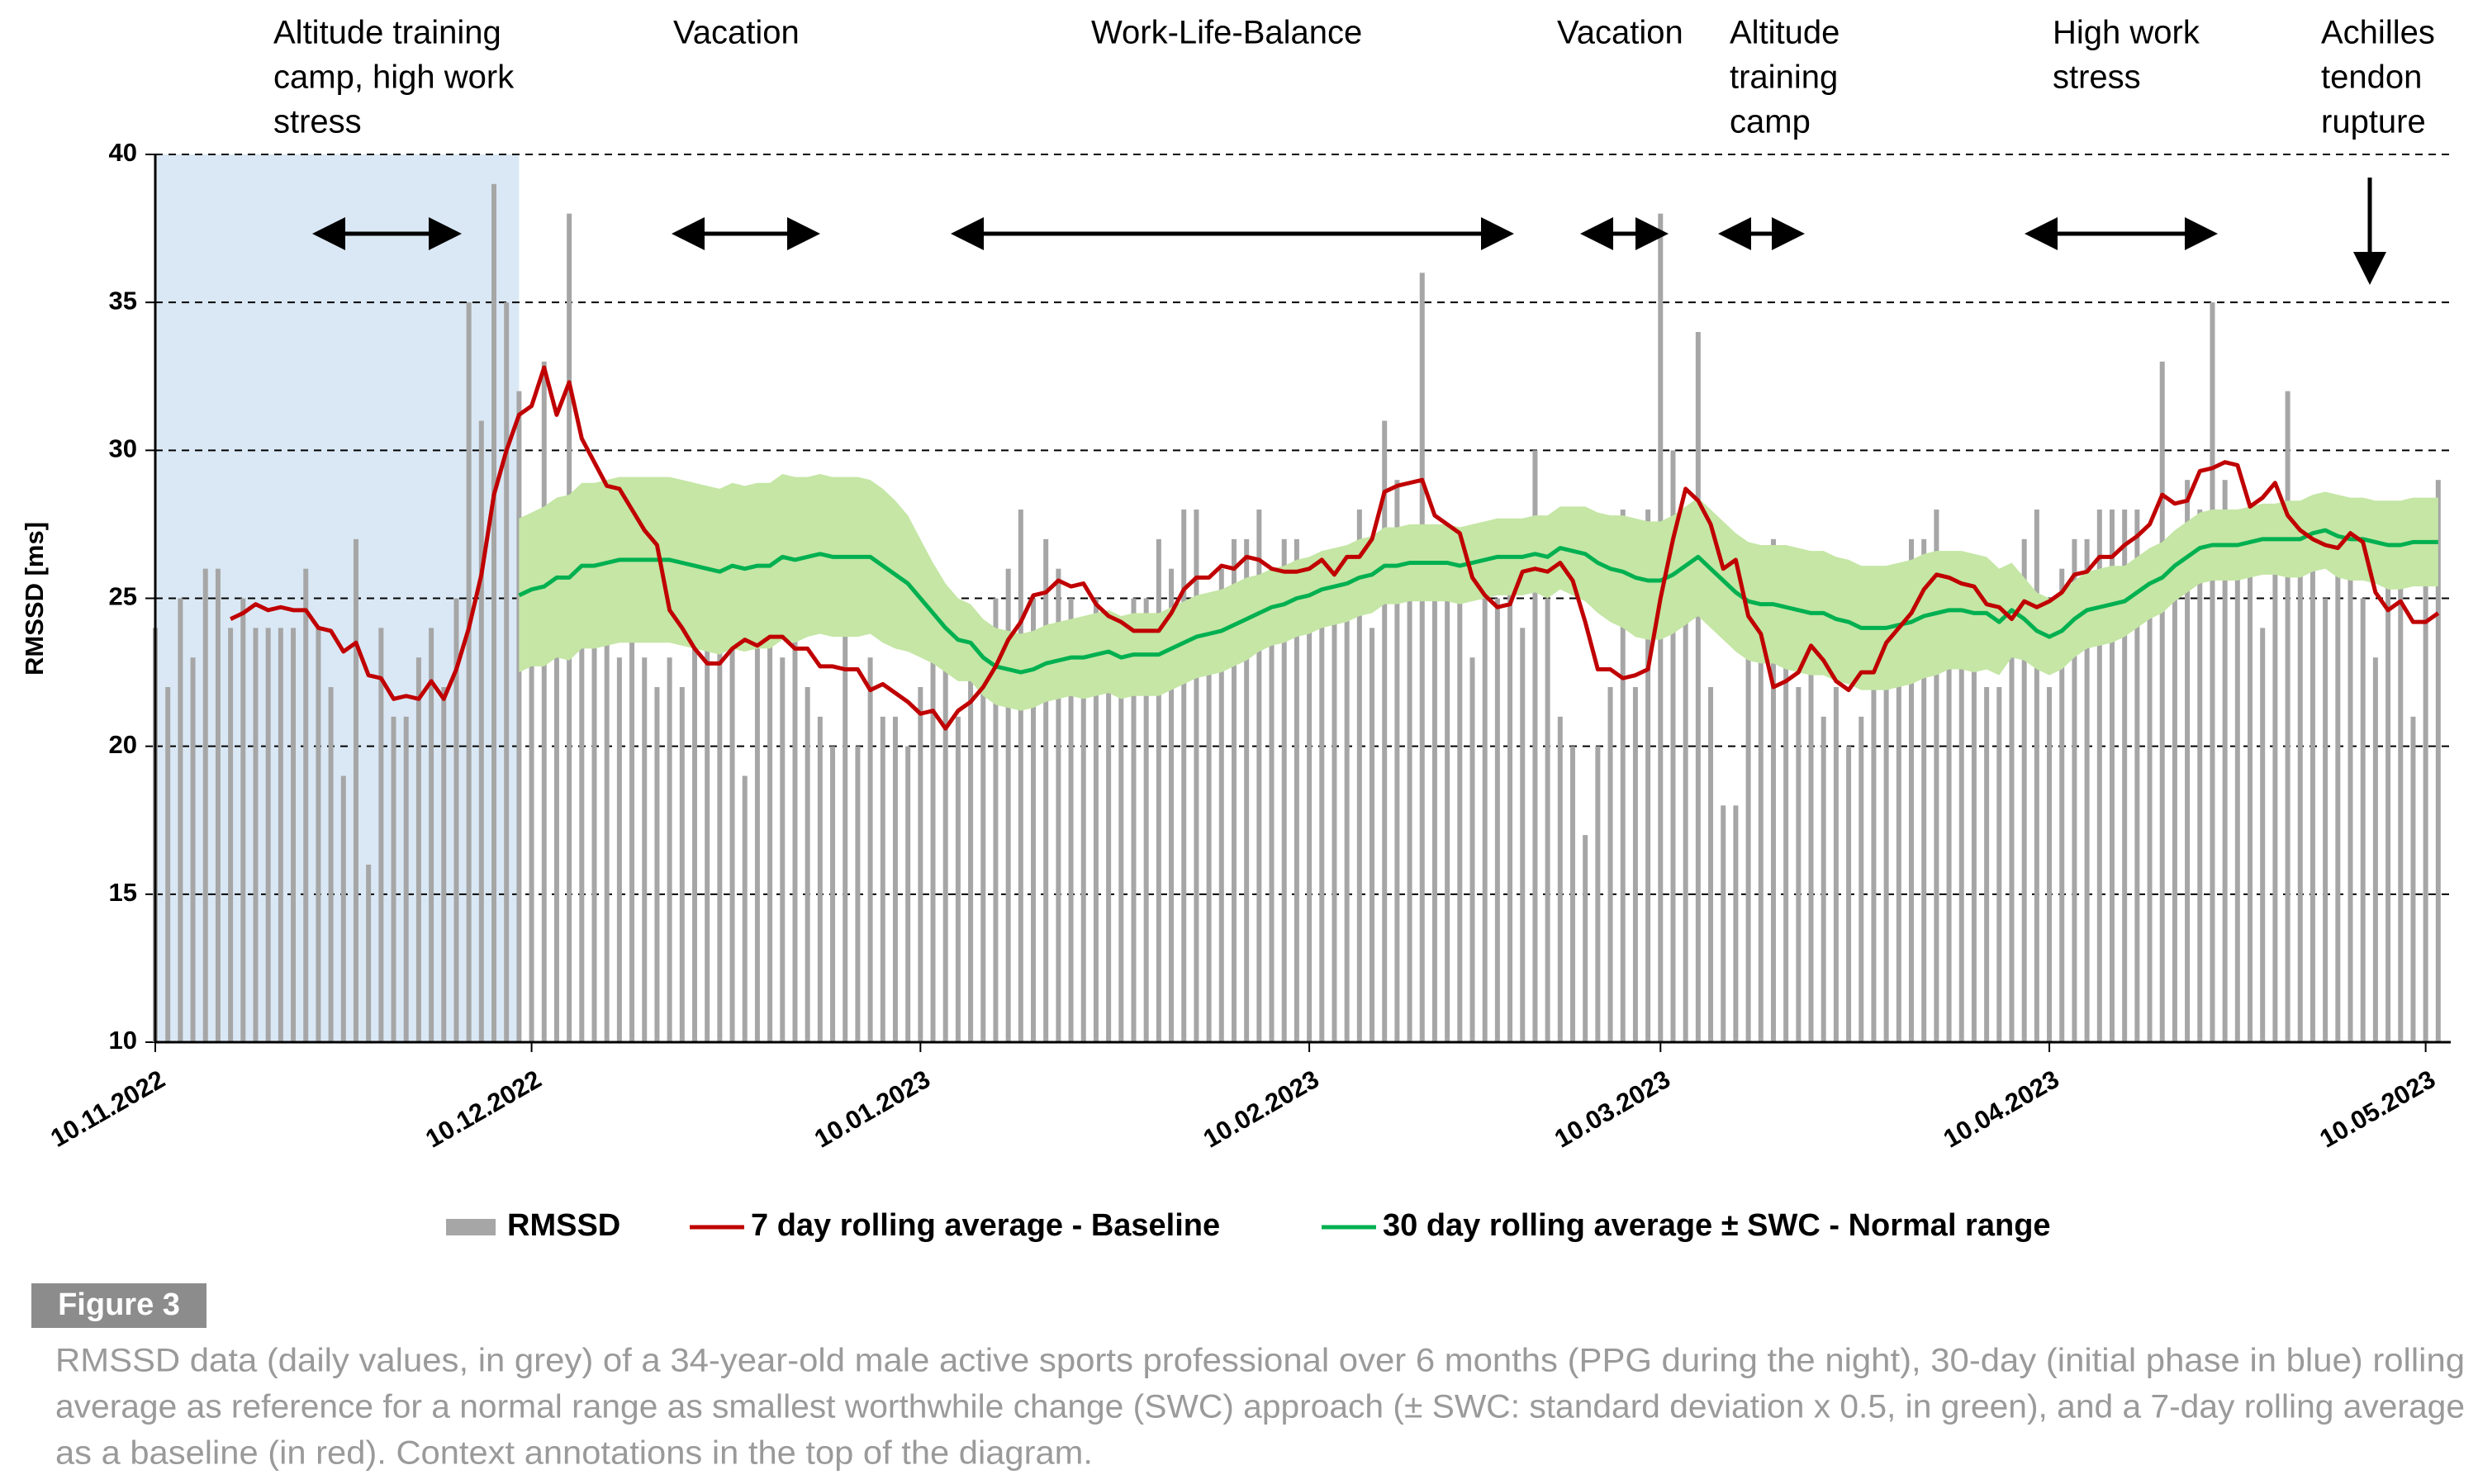 Image resolution: width=2478 pixels, height=1484 pixels. I want to click on y-tick-label: 20, so click(123, 744).